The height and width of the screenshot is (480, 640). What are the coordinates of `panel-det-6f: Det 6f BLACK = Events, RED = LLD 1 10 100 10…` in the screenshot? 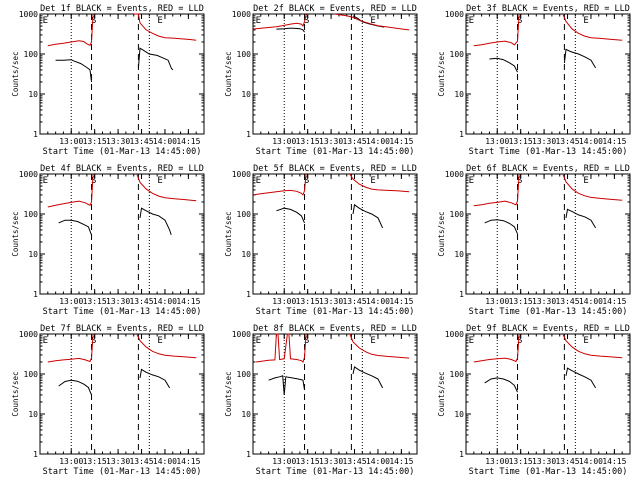 It's located at (534, 240).